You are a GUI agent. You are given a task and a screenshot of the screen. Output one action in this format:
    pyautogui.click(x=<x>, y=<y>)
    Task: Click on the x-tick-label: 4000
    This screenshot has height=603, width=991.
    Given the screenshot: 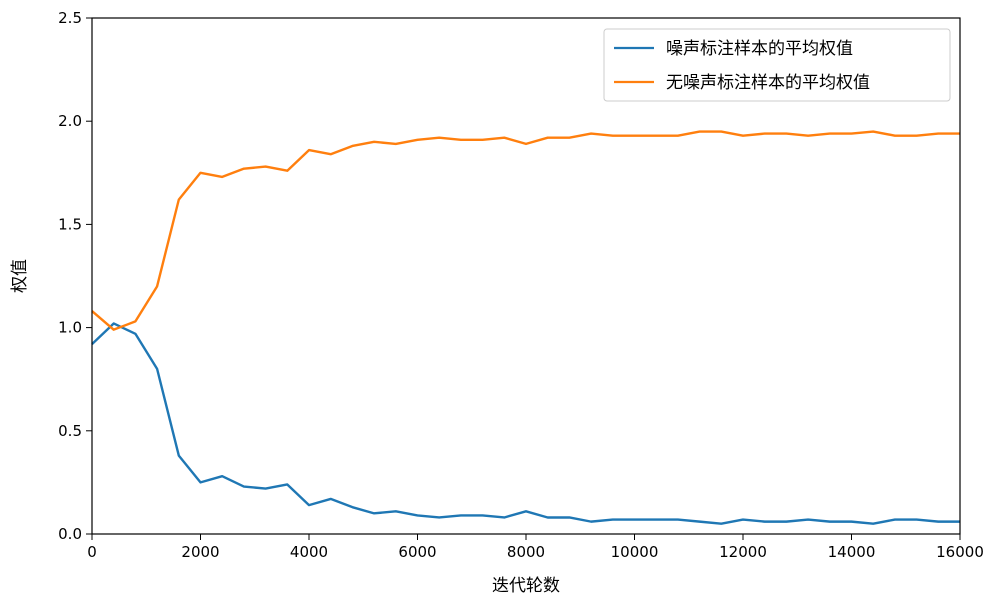 What is the action you would take?
    pyautogui.click(x=309, y=552)
    